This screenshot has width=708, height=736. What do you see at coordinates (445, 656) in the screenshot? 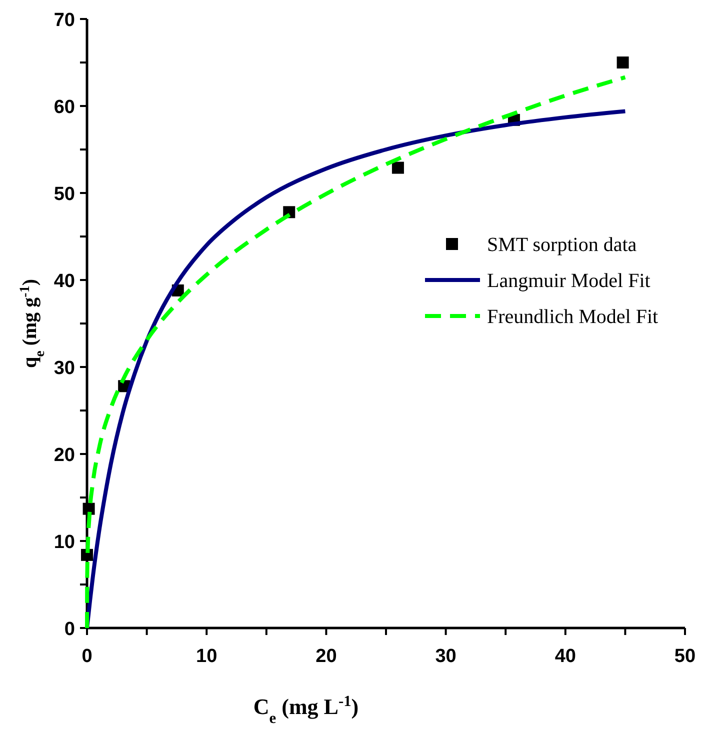
I see `x-tick-label: 30` at bounding box center [445, 656].